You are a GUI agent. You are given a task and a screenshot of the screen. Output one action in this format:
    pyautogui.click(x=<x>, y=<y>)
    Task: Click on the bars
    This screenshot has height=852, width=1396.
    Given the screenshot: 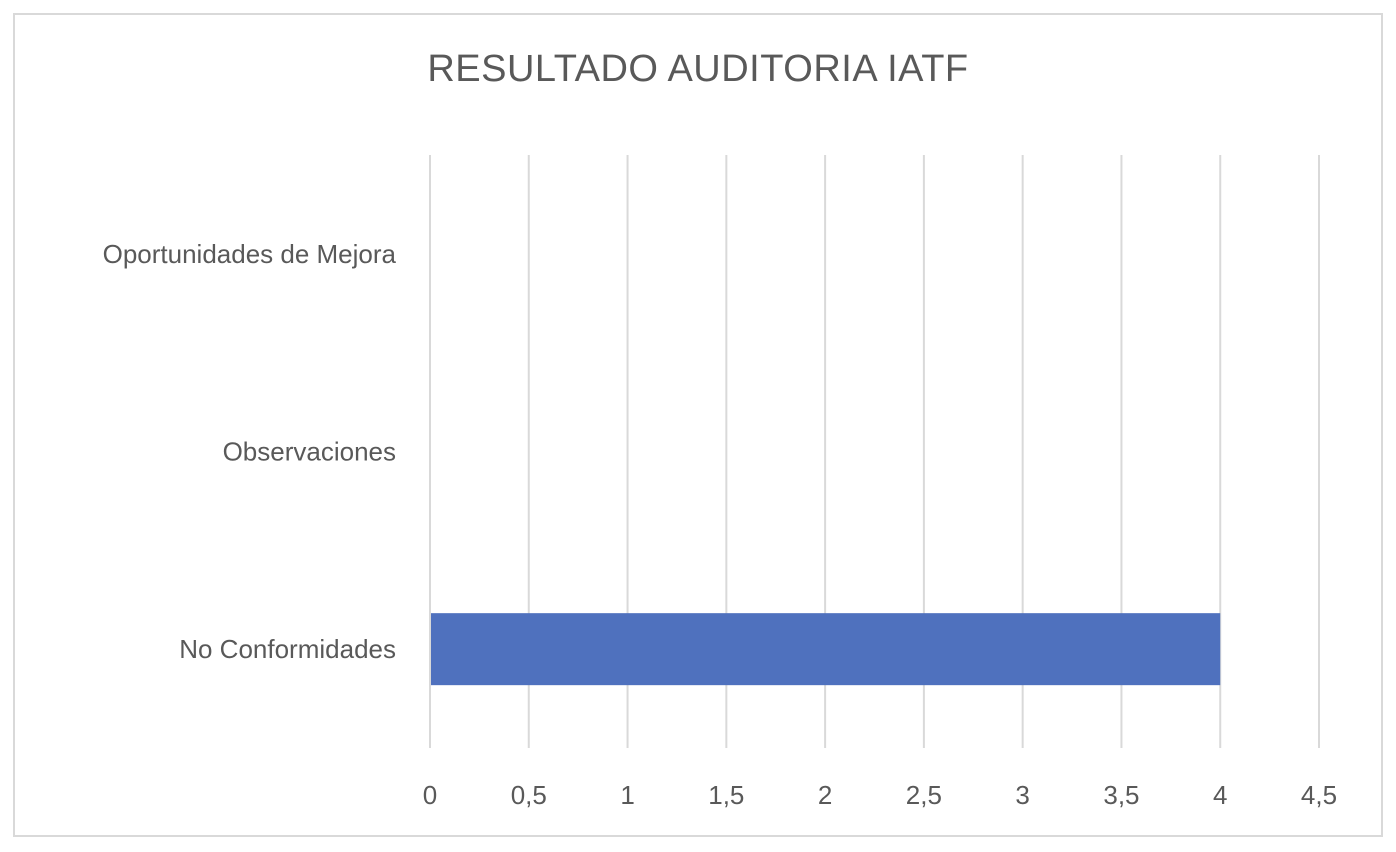 What is the action you would take?
    pyautogui.click(x=826, y=649)
    